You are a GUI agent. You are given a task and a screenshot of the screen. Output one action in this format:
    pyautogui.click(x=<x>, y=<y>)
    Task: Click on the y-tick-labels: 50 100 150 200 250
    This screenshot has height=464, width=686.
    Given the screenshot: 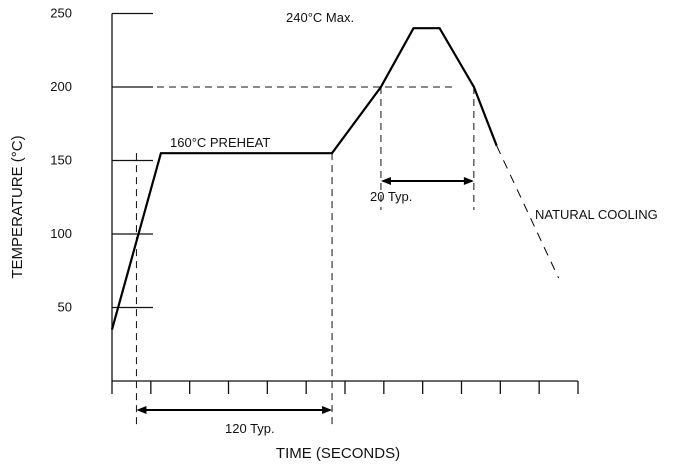 What is the action you would take?
    pyautogui.click(x=61, y=160)
    